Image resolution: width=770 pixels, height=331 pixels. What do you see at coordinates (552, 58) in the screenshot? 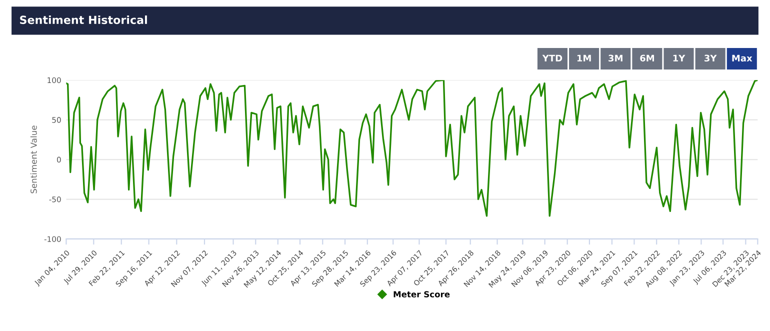
I see `text: YTD` at bounding box center [552, 58].